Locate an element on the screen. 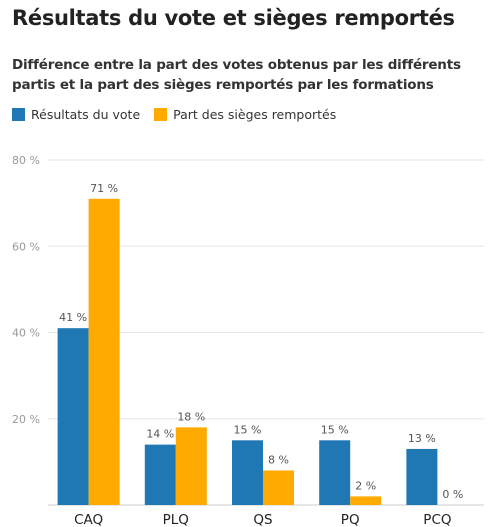  bar-pq-seats is located at coordinates (366, 500).